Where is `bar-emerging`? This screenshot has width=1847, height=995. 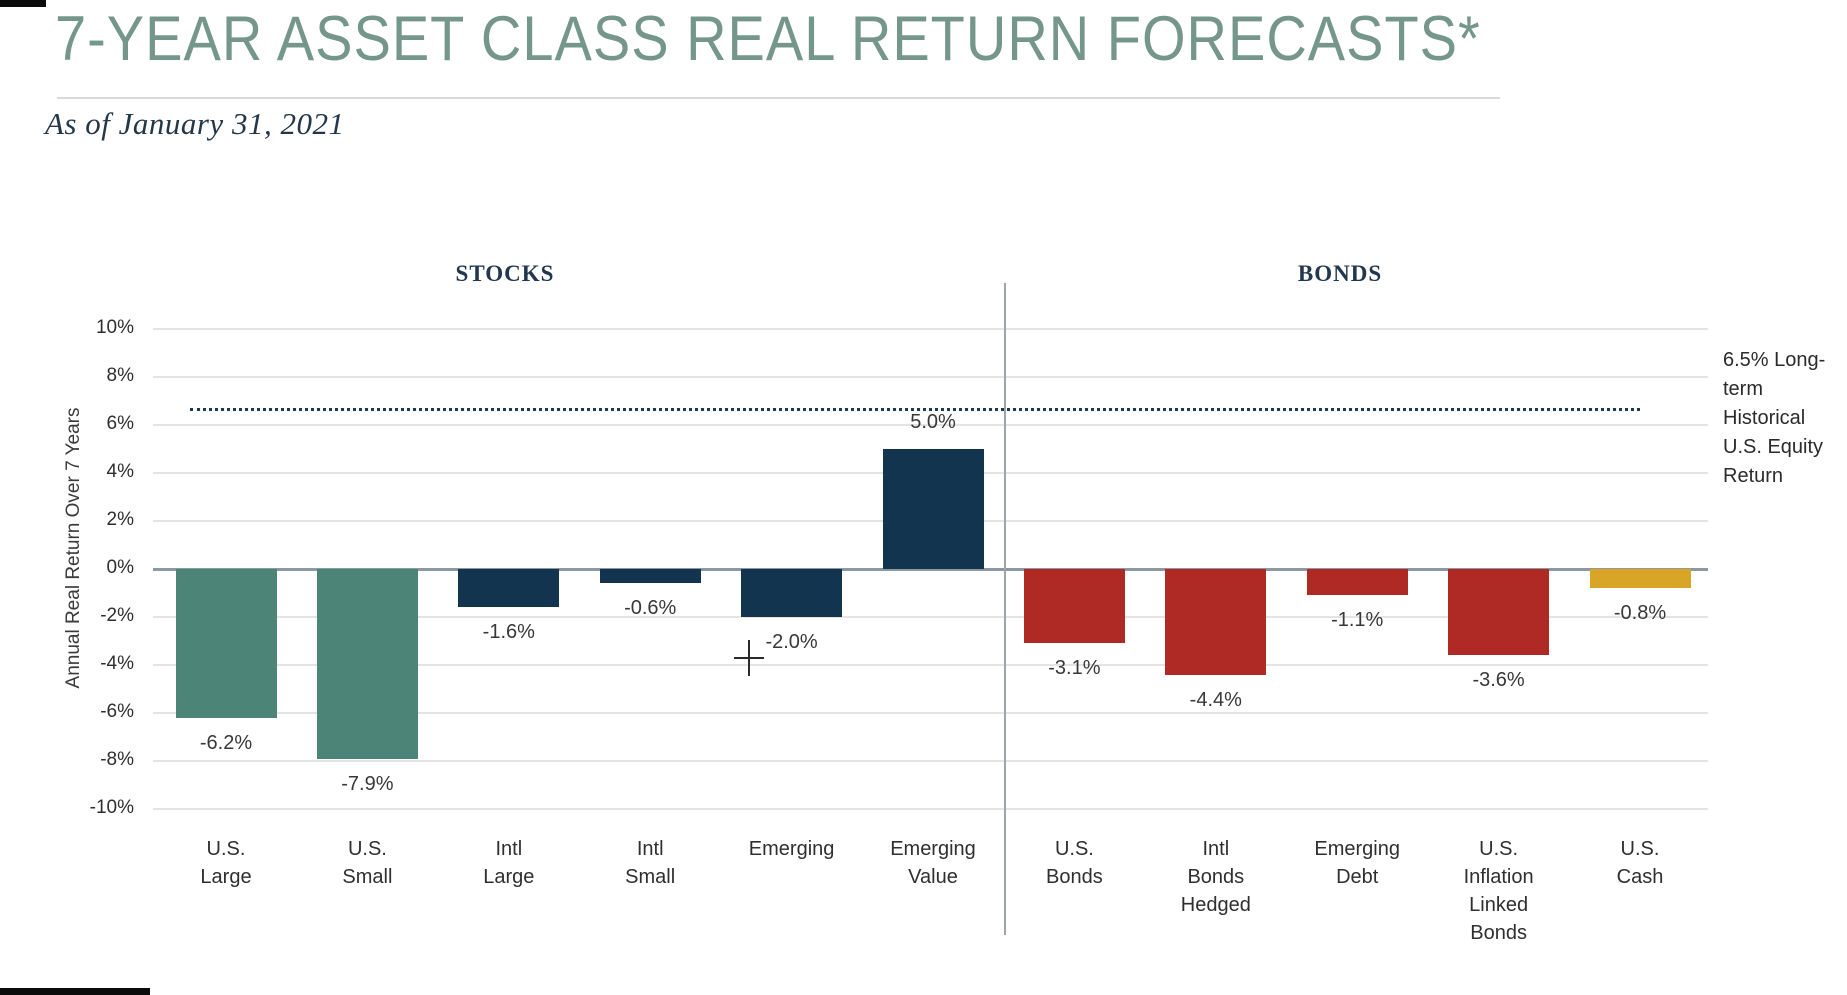
bar-emerging is located at coordinates (792, 593).